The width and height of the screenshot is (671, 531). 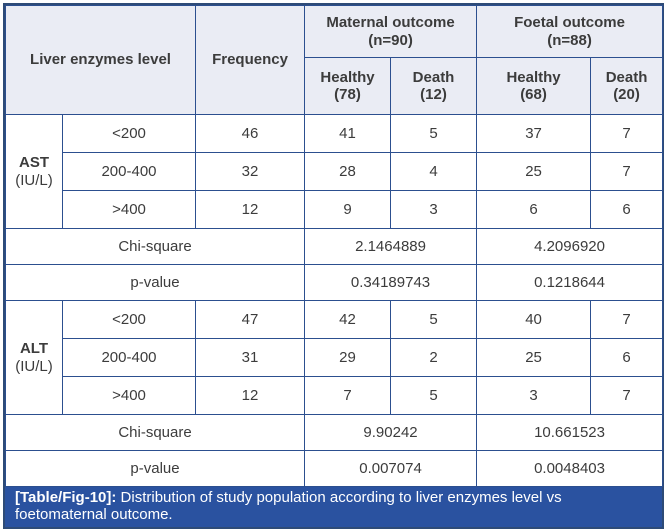 What do you see at coordinates (348, 395) in the screenshot?
I see `cell-maternal-healthy: 7` at bounding box center [348, 395].